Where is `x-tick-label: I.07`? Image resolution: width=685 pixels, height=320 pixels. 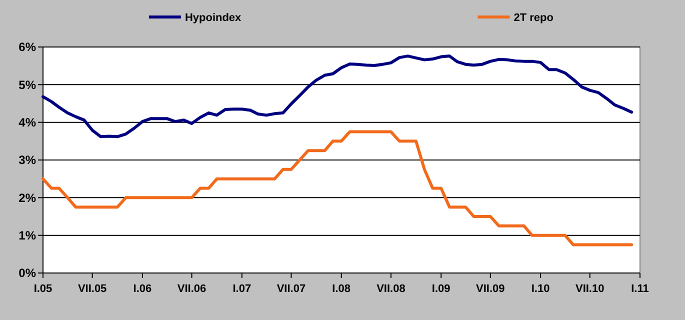 x-tick-label: I.07 is located at coordinates (242, 289).